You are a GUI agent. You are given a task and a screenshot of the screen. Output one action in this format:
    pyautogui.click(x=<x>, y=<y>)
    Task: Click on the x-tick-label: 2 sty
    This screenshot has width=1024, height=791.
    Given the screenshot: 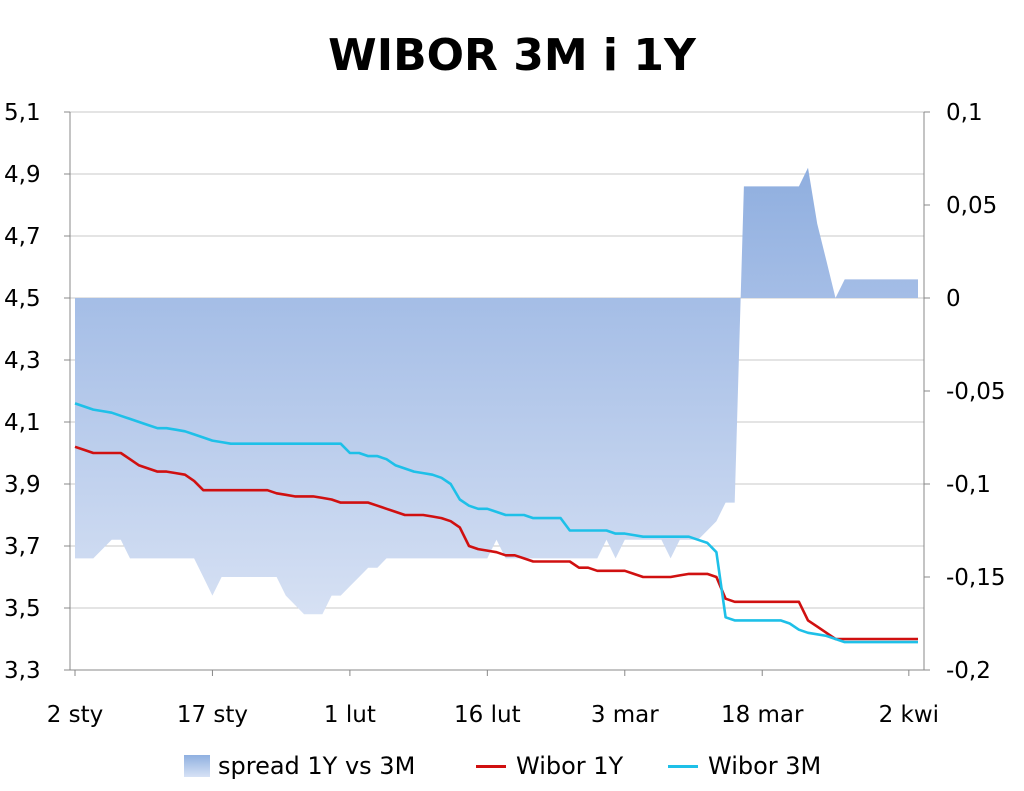 What is the action you would take?
    pyautogui.click(x=75, y=715)
    